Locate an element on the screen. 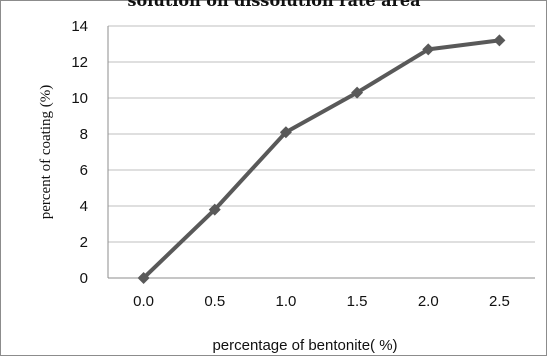  y-tick-label: 4 is located at coordinates (84, 206).